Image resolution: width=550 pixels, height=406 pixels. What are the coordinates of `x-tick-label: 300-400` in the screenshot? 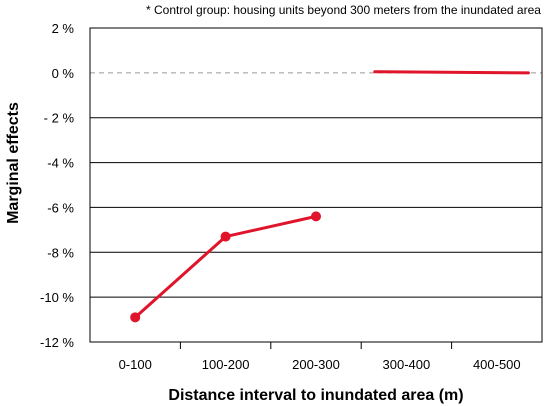 It's located at (407, 364).